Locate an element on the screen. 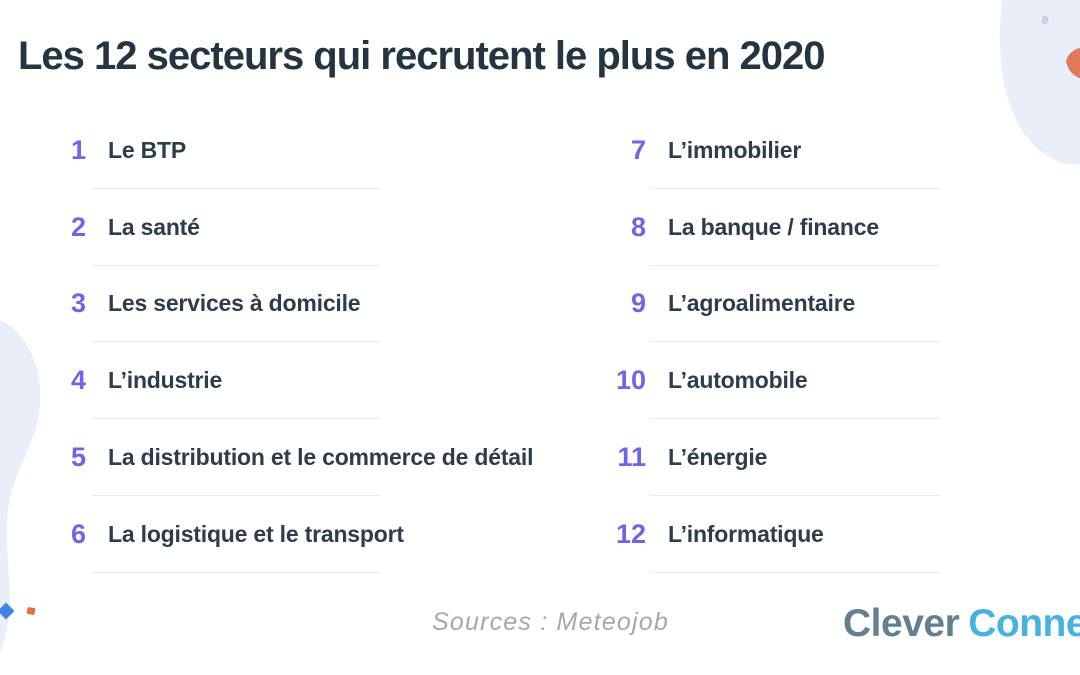  list-item: 9 L’agroalimentaire is located at coordinates (830, 304).